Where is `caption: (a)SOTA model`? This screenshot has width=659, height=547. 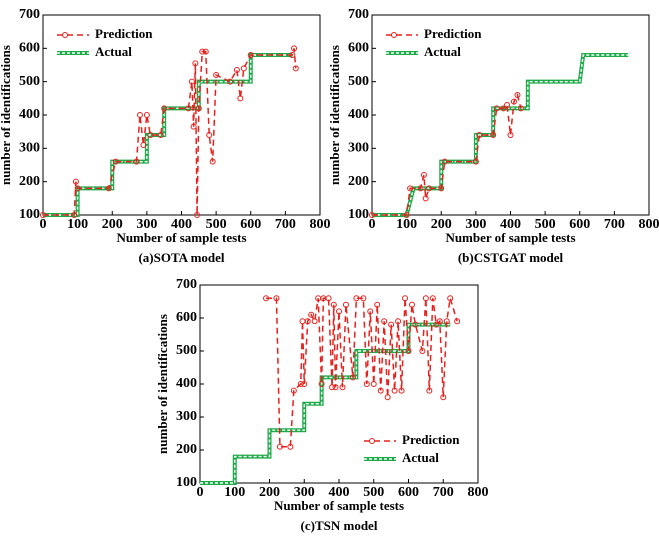 caption: (a)SOTA model is located at coordinates (181, 257).